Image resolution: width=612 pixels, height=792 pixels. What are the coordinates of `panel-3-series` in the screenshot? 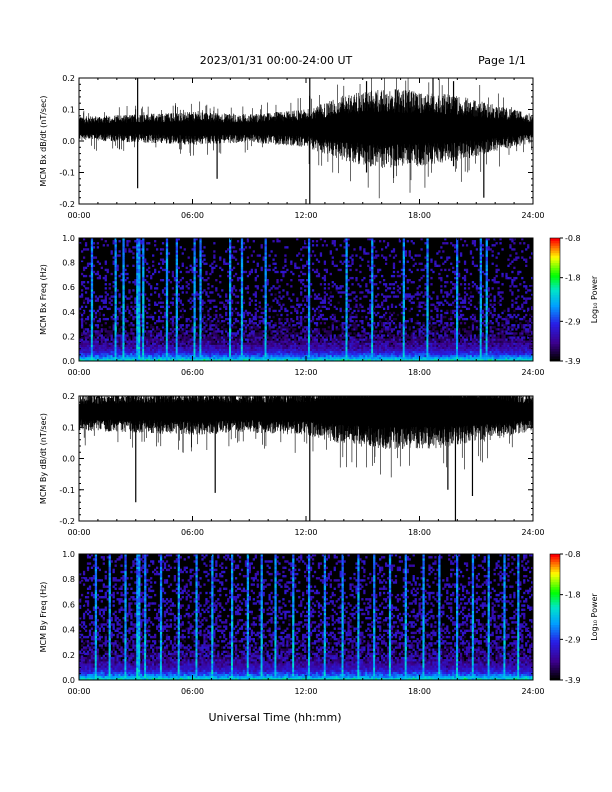 It's located at (306, 458).